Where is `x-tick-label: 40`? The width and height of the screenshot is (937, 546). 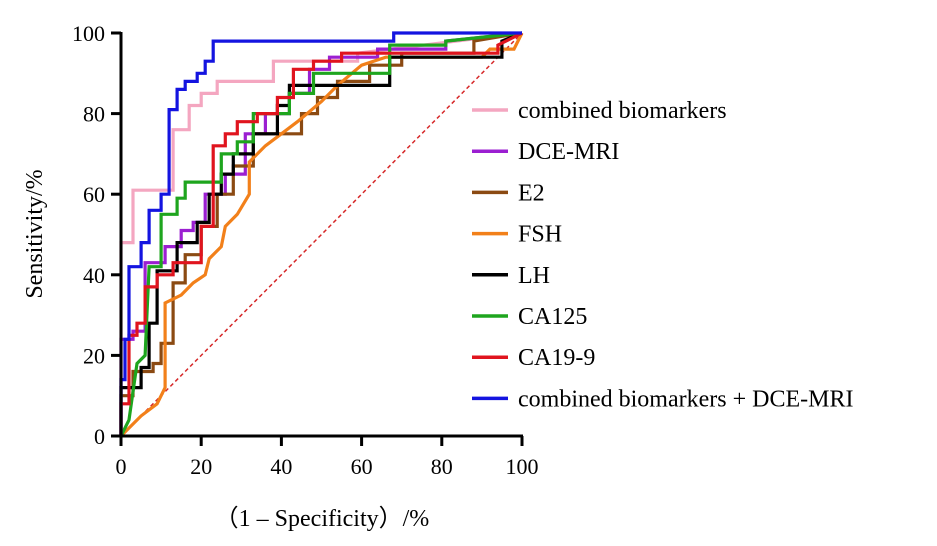
x-tick-label: 40 is located at coordinates (281, 466).